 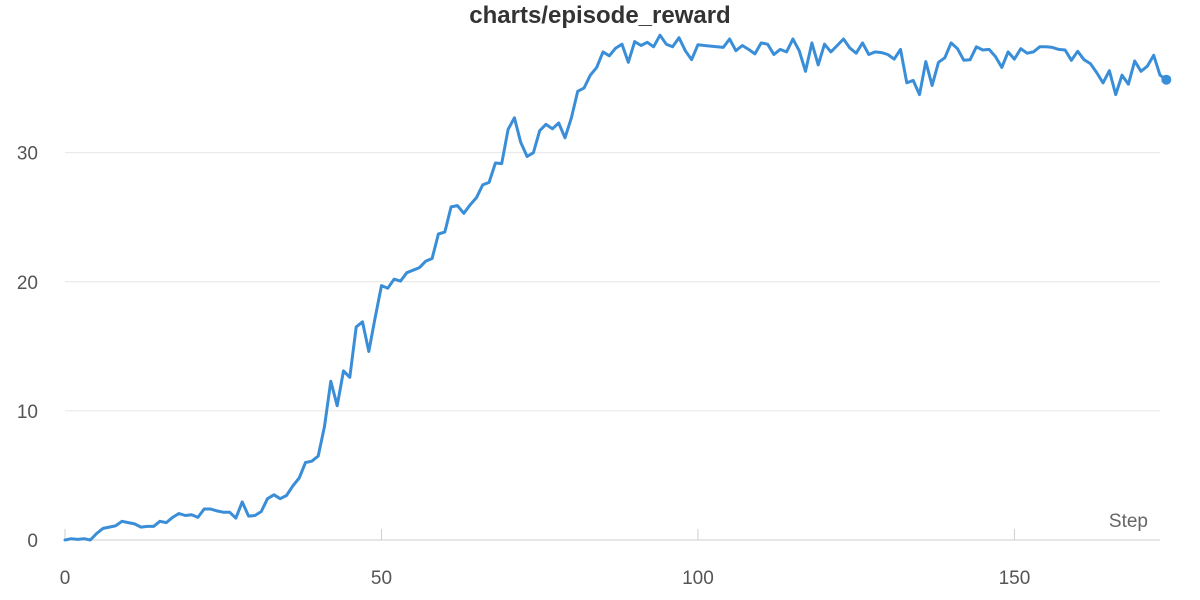 I want to click on x-axis, so click(x=612, y=534).